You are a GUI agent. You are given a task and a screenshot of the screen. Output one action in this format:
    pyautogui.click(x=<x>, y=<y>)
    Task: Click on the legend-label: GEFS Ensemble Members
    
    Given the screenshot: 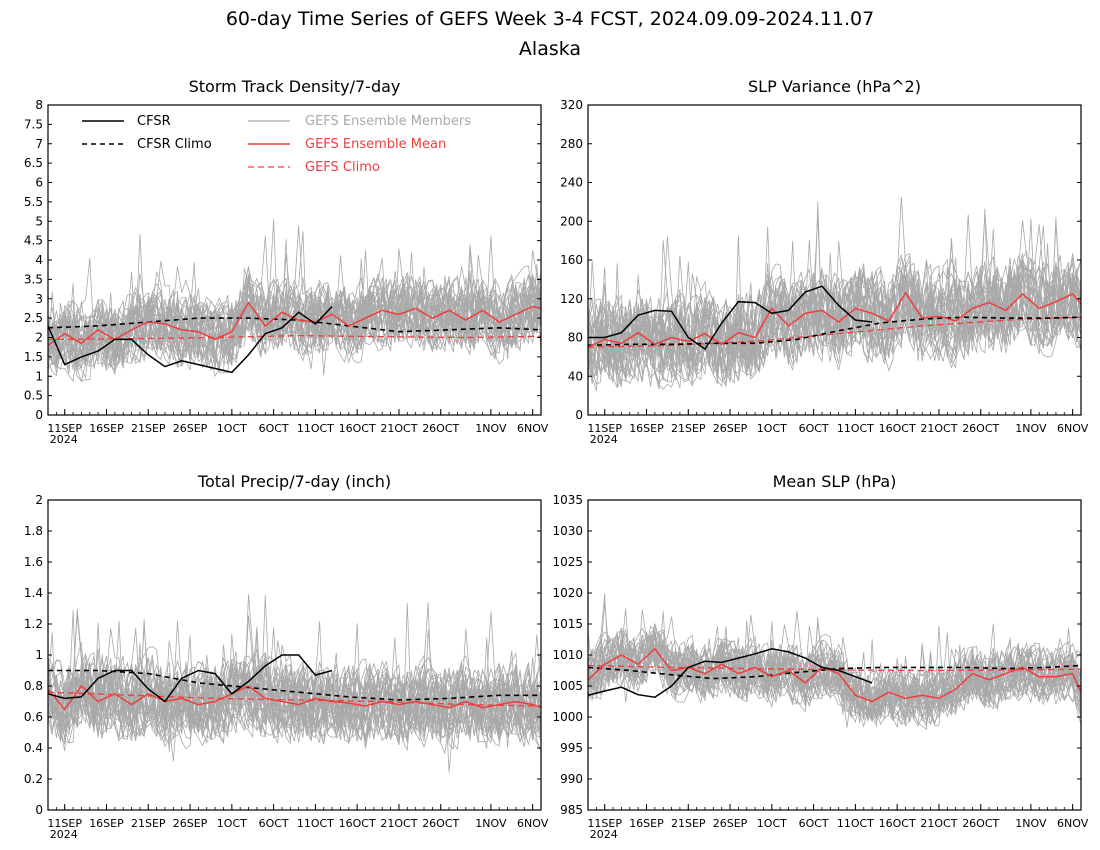 What is the action you would take?
    pyautogui.click(x=388, y=121)
    